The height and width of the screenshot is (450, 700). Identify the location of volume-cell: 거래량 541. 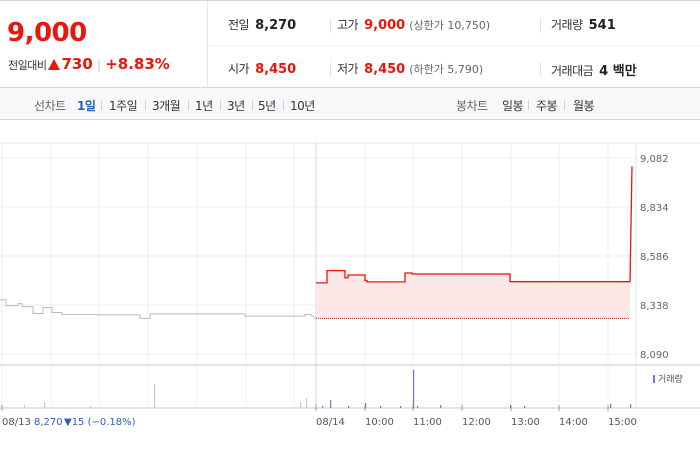
(583, 24).